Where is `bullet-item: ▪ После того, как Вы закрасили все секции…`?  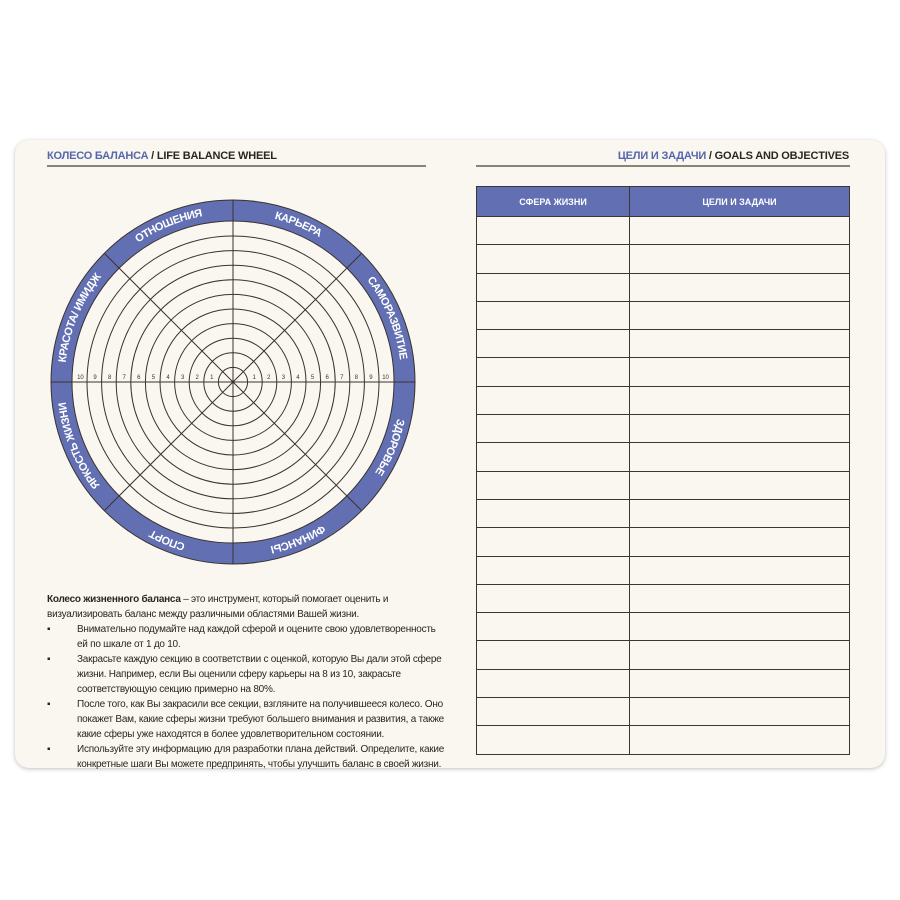 bullet-item: ▪ После того, как Вы закрасили все секции… is located at coordinates (247, 719).